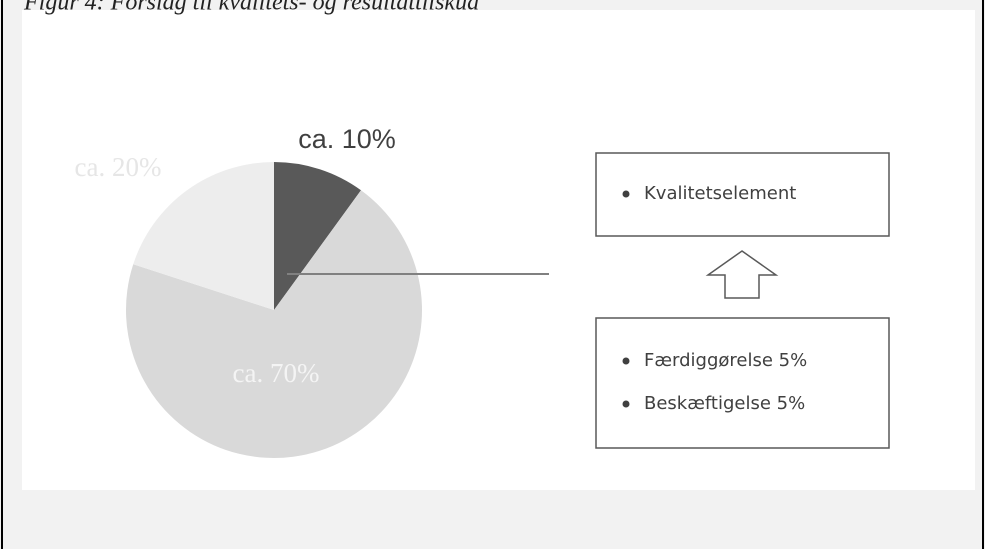 This screenshot has height=549, width=985. Describe the element at coordinates (118, 167) in the screenshot. I see `slice-label: ca. 20%` at that location.